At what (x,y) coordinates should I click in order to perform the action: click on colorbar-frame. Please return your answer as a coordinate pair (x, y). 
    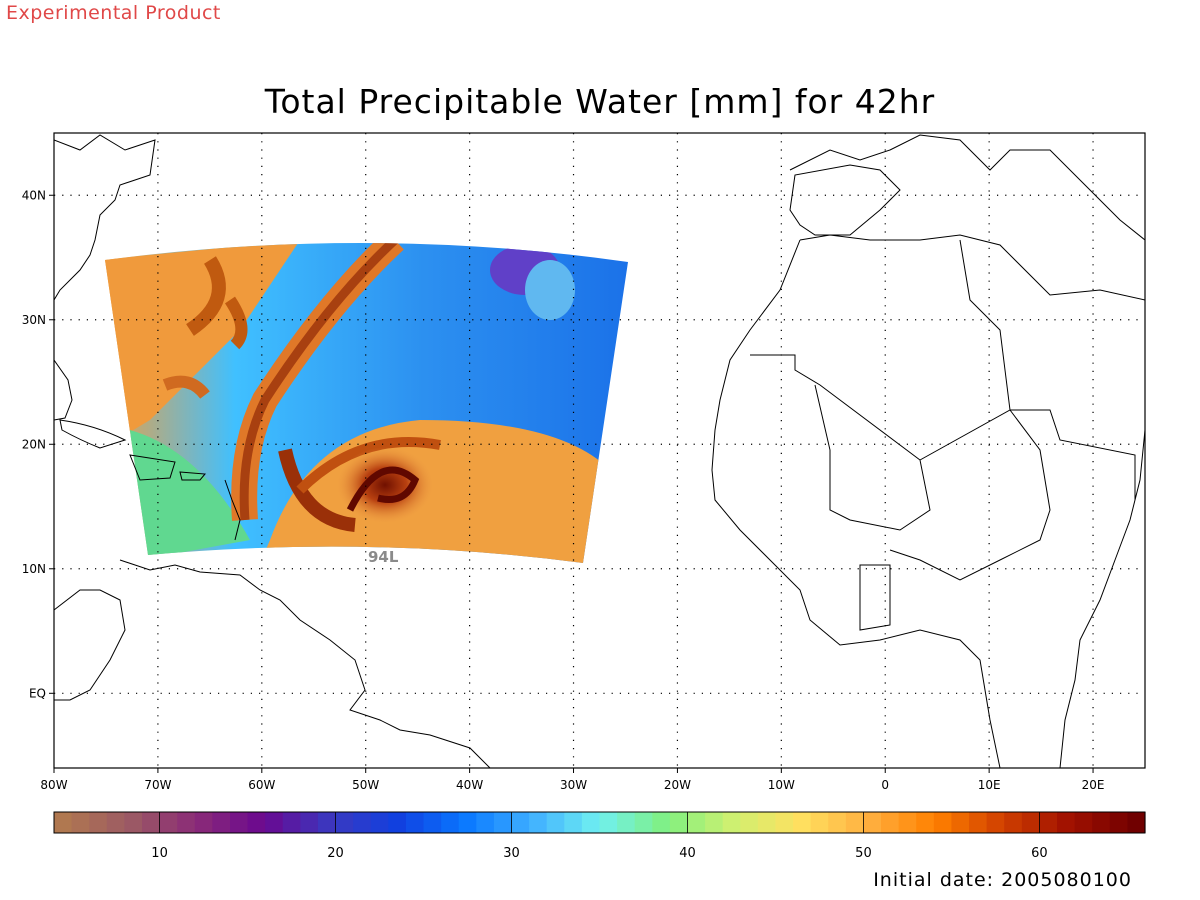
    Looking at the image, I should click on (599, 822).